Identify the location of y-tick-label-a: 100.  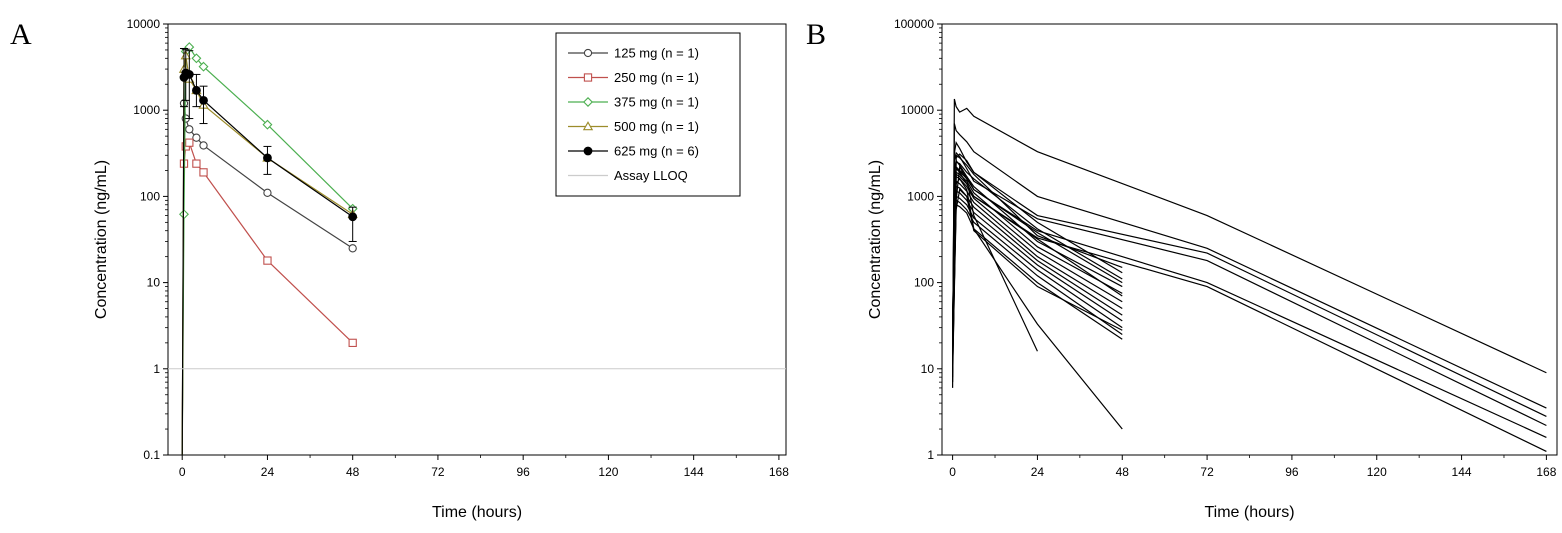
(150, 196).